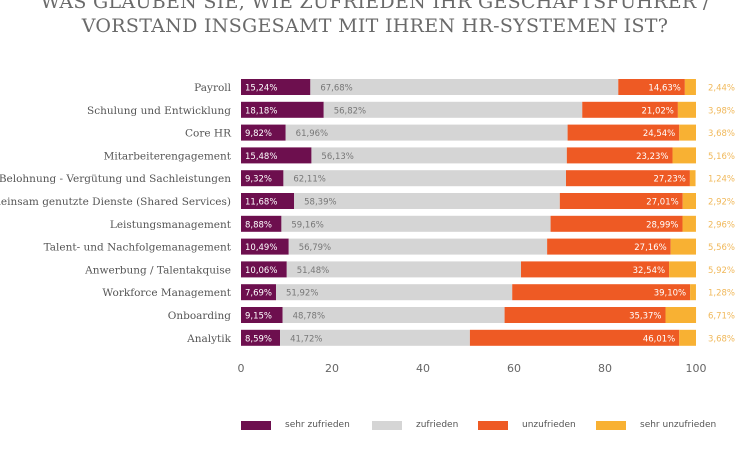  Describe the element at coordinates (258, 225) in the screenshot. I see `data-label: 8,88%` at that location.